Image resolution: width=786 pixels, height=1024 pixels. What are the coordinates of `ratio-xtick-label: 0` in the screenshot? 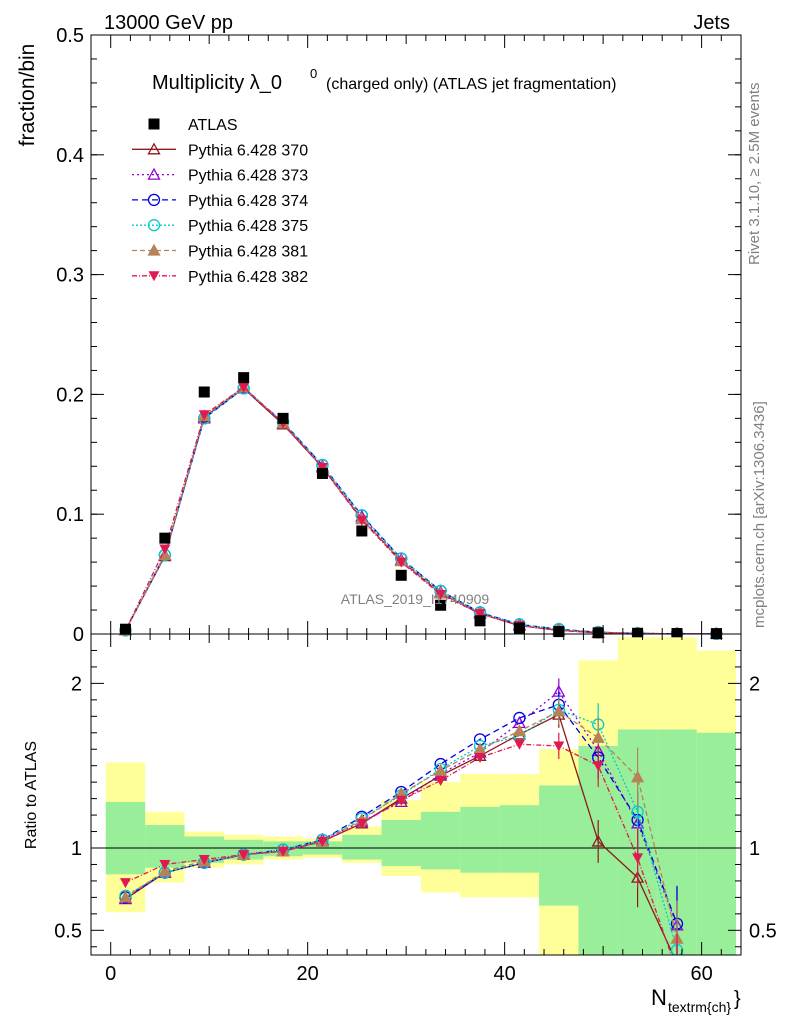 It's located at (110, 974).